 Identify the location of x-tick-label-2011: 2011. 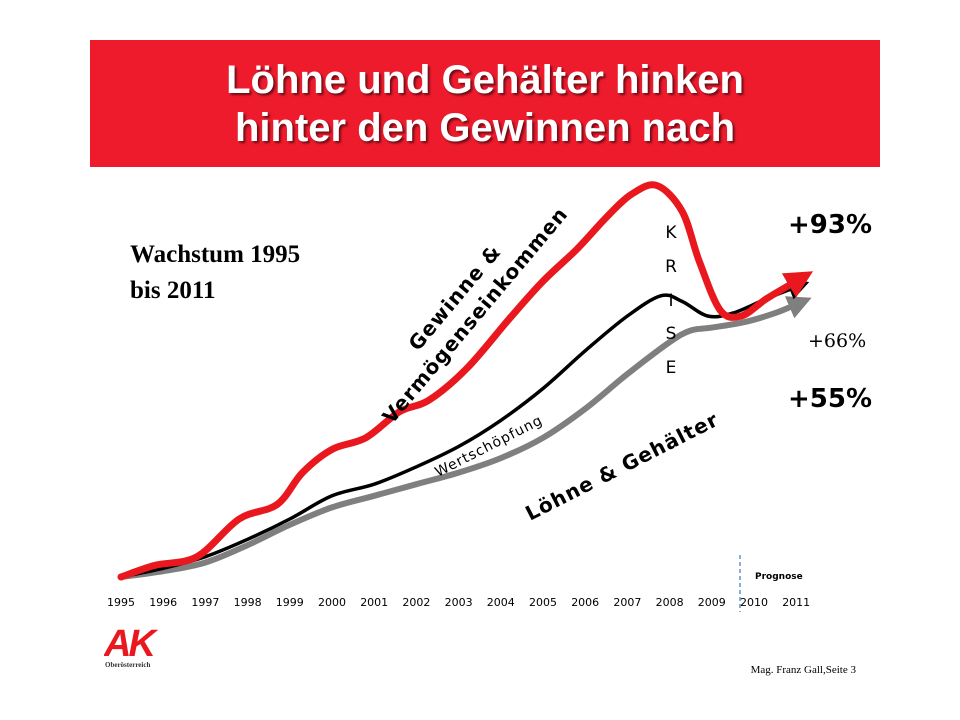
(796, 602).